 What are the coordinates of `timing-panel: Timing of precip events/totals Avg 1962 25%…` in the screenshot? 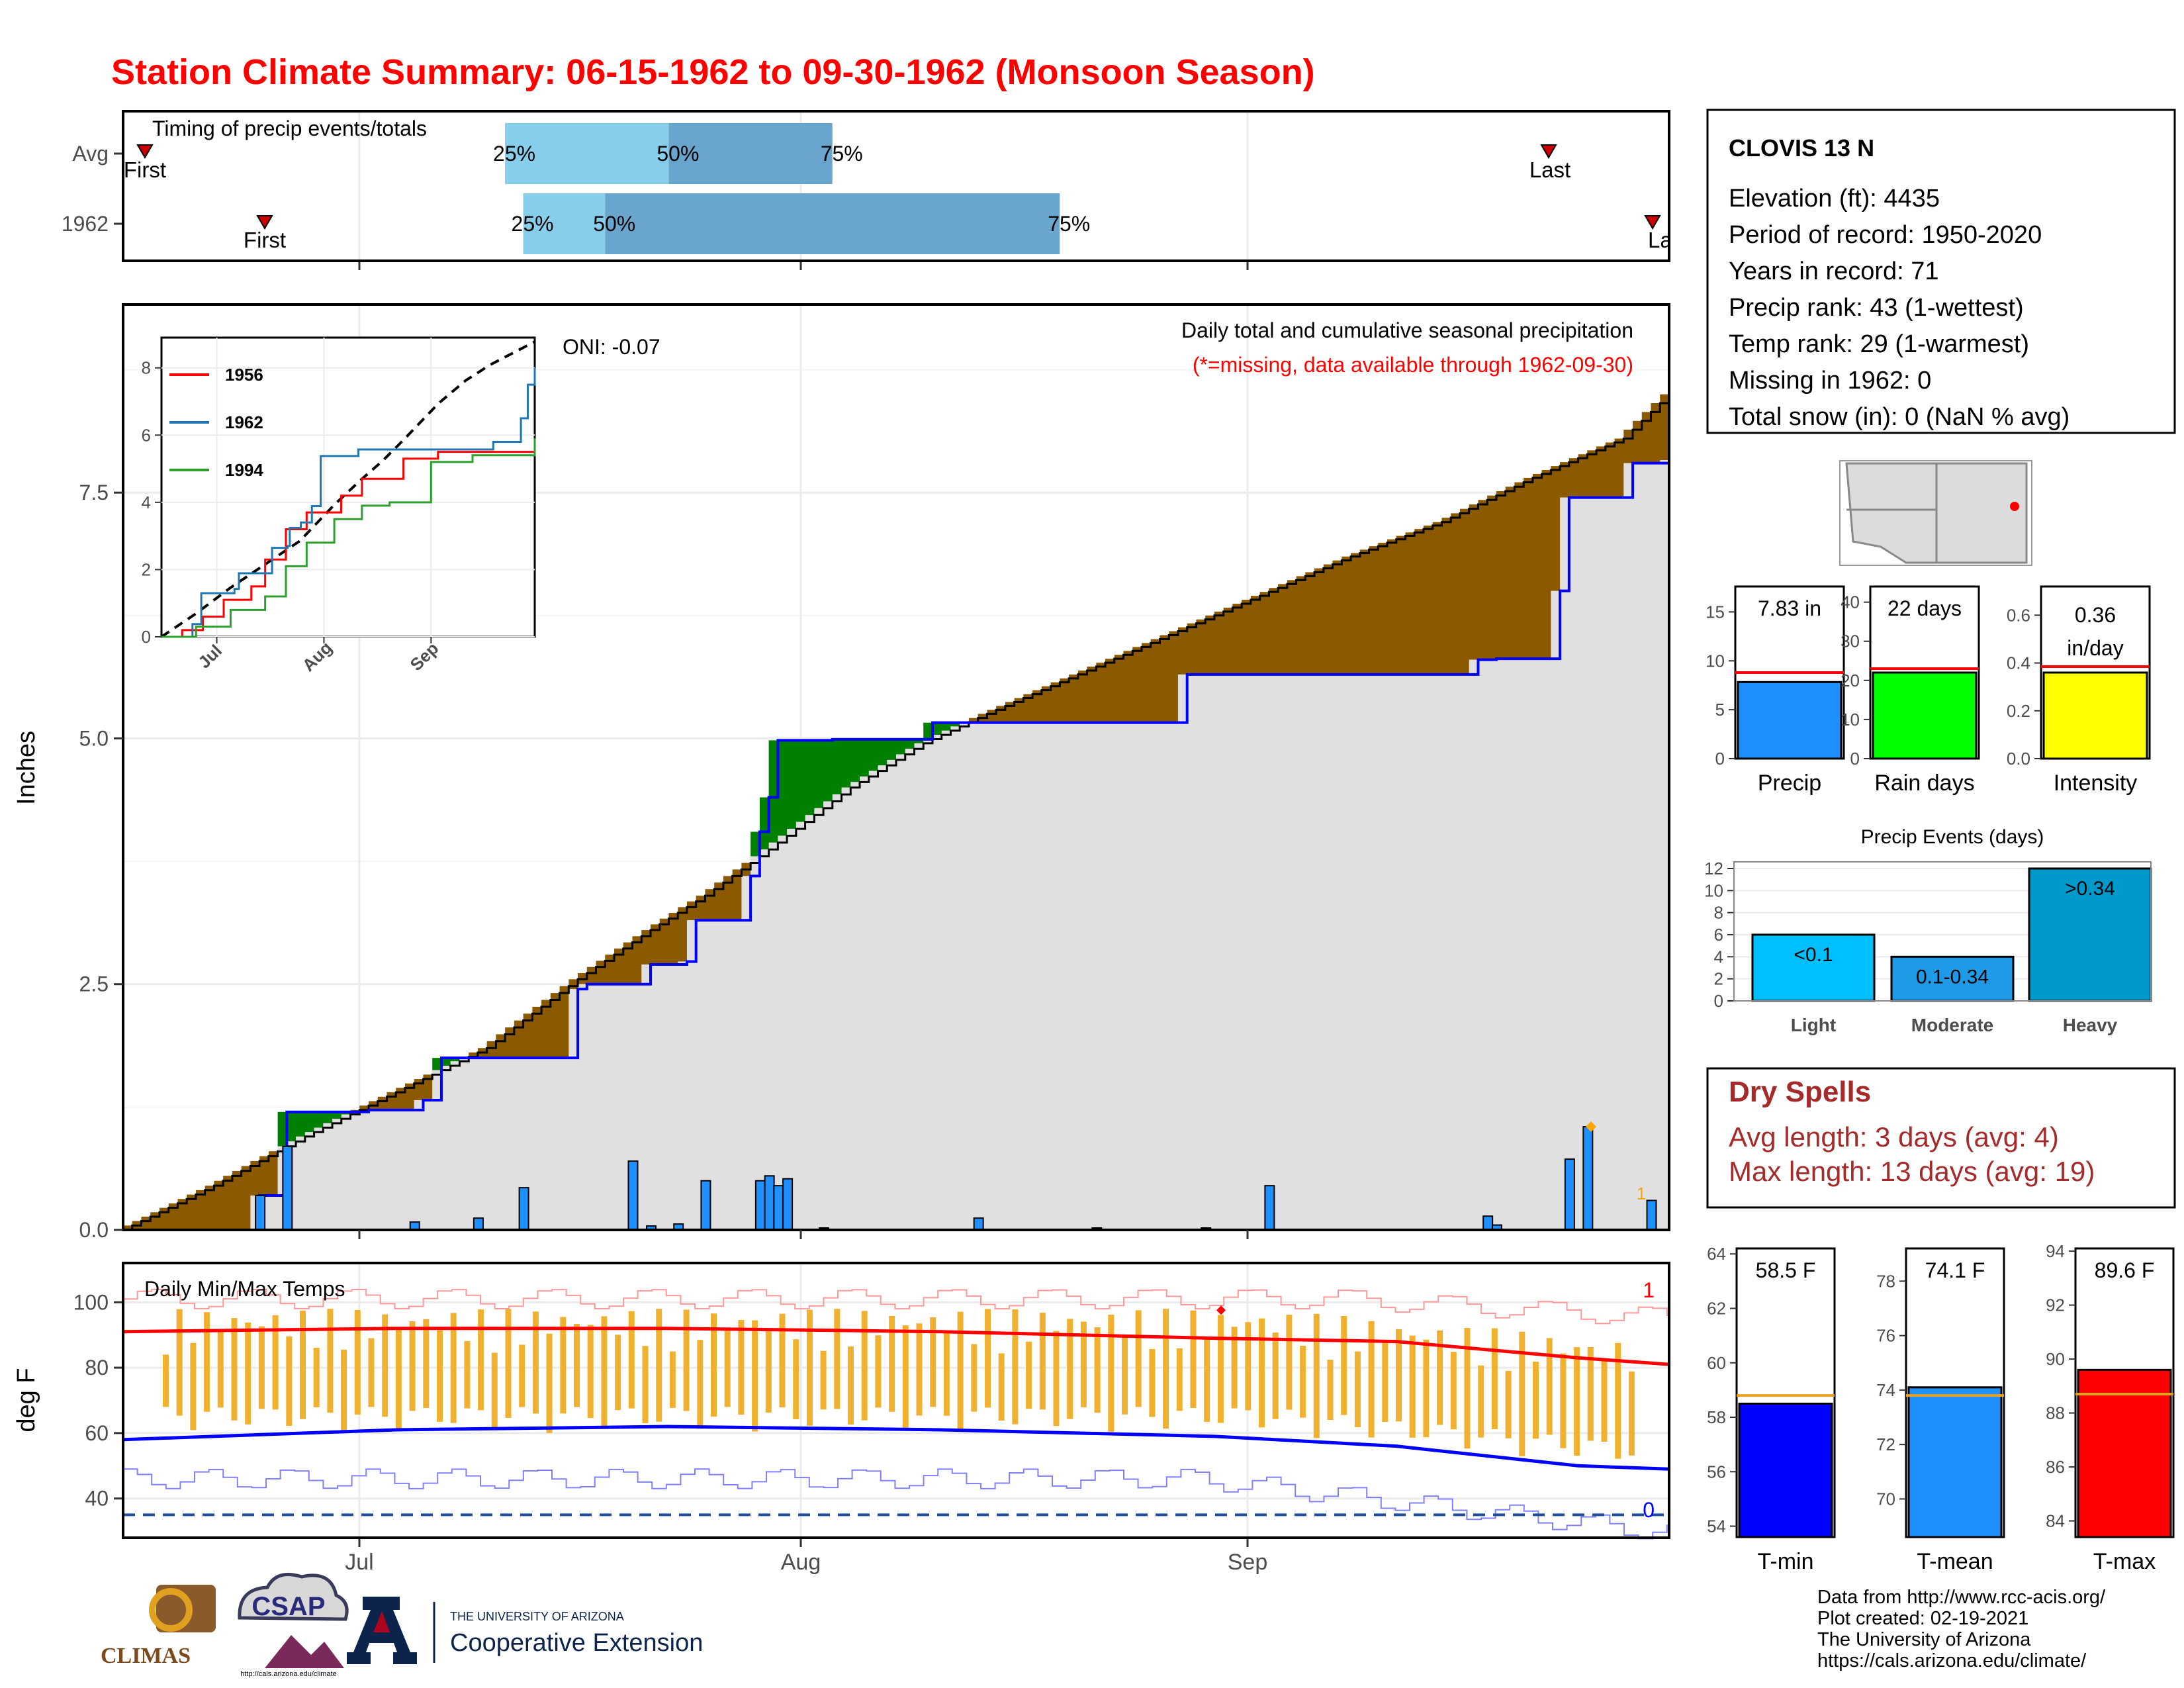 It's located at (872, 190).